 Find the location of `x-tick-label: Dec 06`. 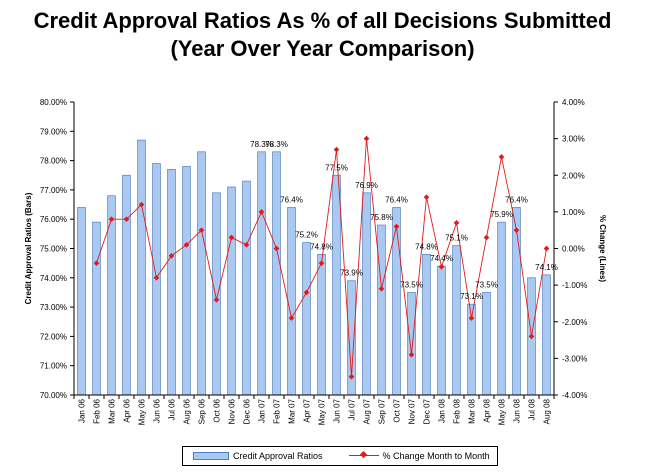

x-tick-label: Dec 06 is located at coordinates (247, 411).